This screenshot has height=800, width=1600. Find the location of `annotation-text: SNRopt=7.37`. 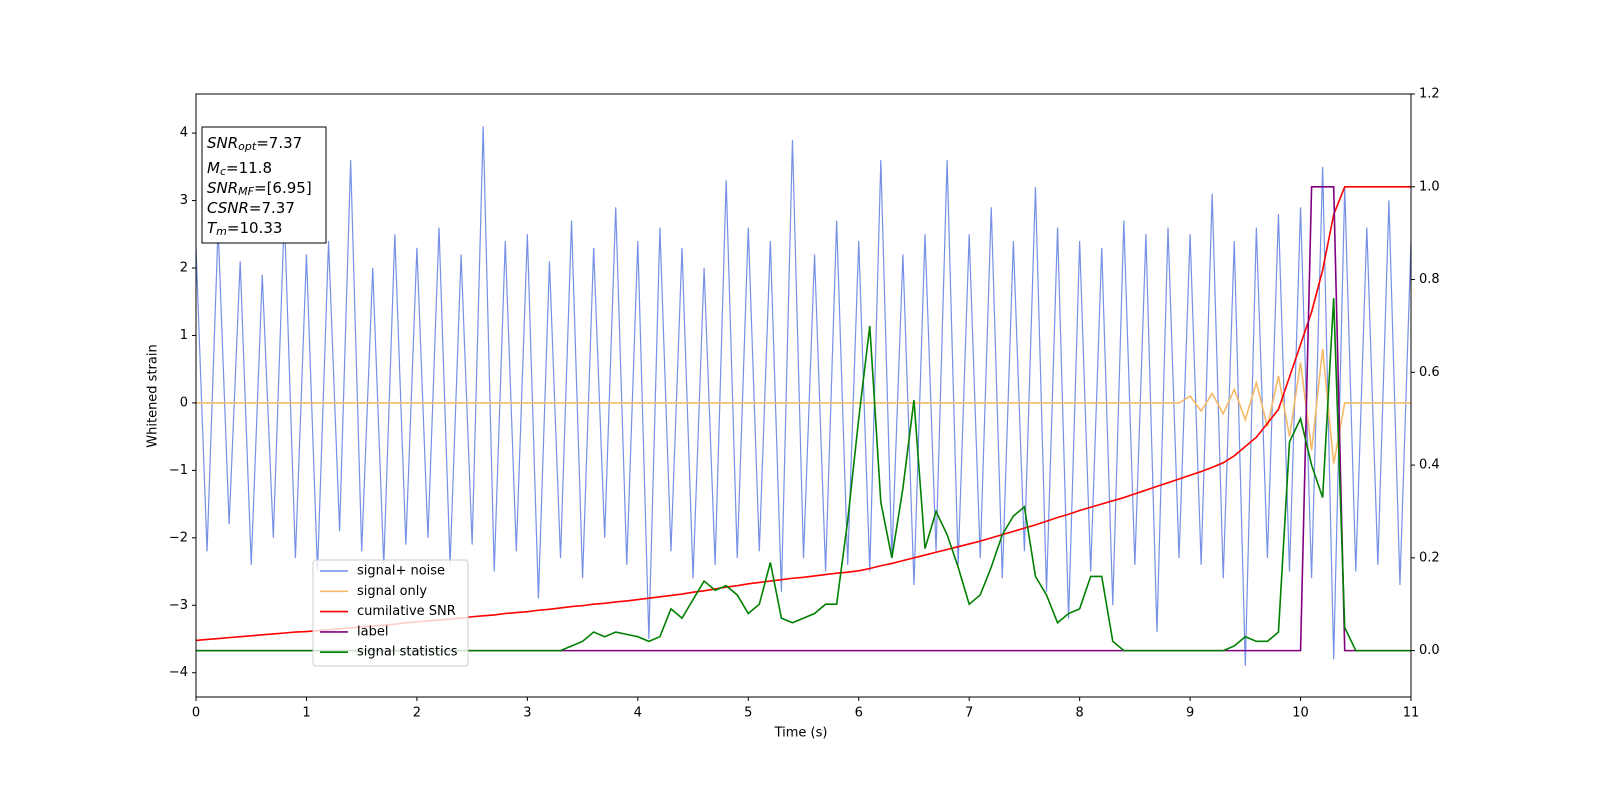

annotation-text: SNRopt=7.37 is located at coordinates (254, 144).